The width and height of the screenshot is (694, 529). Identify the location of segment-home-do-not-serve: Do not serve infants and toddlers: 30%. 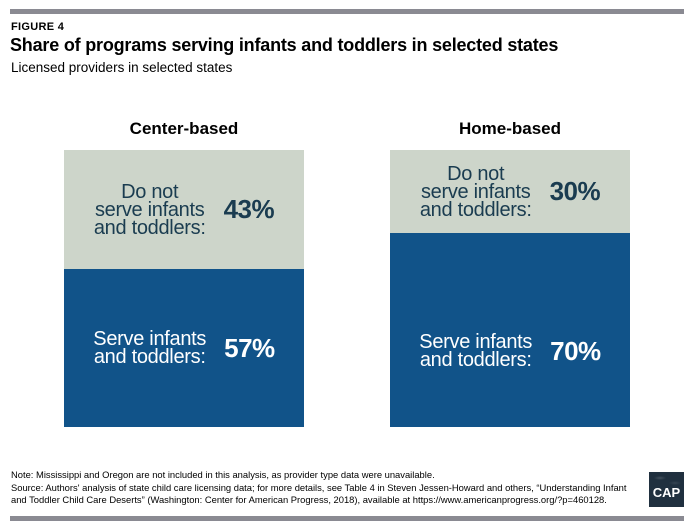
(510, 192).